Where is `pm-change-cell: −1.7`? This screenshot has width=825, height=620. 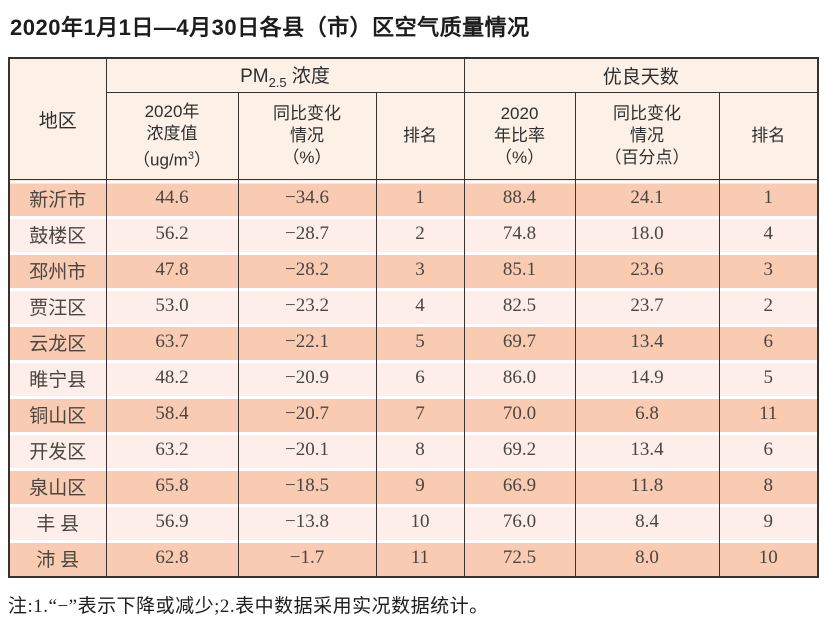
pm-change-cell: −1.7 is located at coordinates (307, 558).